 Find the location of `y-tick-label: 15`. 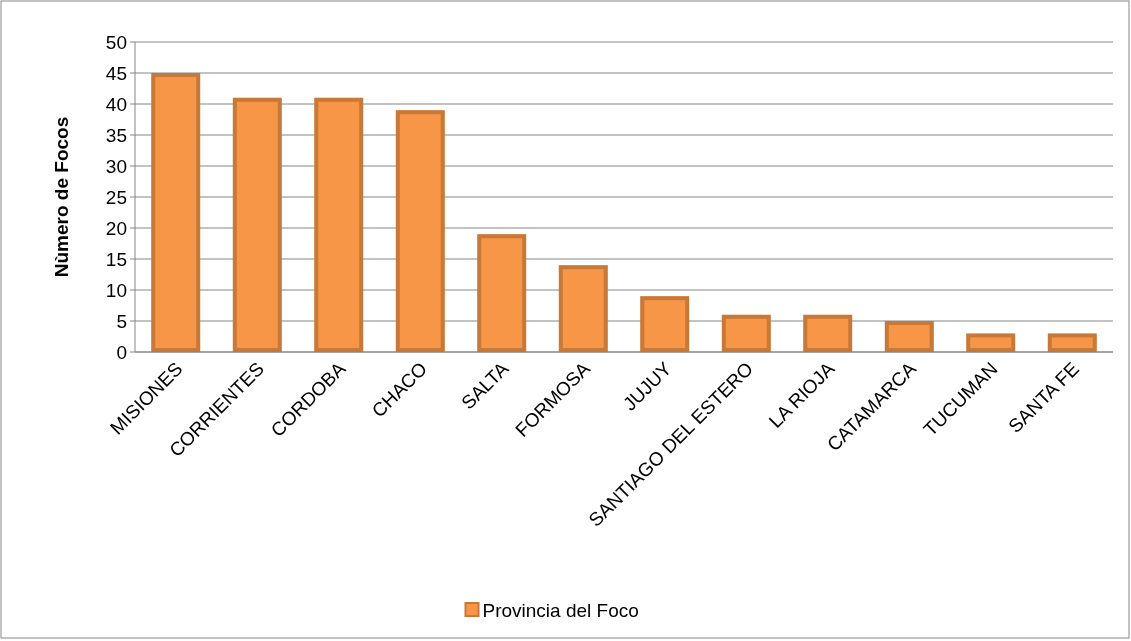

y-tick-label: 15 is located at coordinates (116, 259).